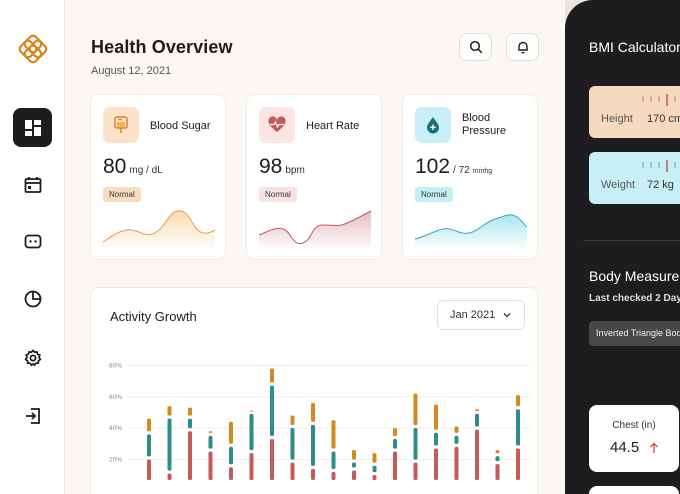 The width and height of the screenshot is (680, 494). What do you see at coordinates (634, 298) in the screenshot?
I see `last-checked-text: Last checked 2 Days ago` at bounding box center [634, 298].